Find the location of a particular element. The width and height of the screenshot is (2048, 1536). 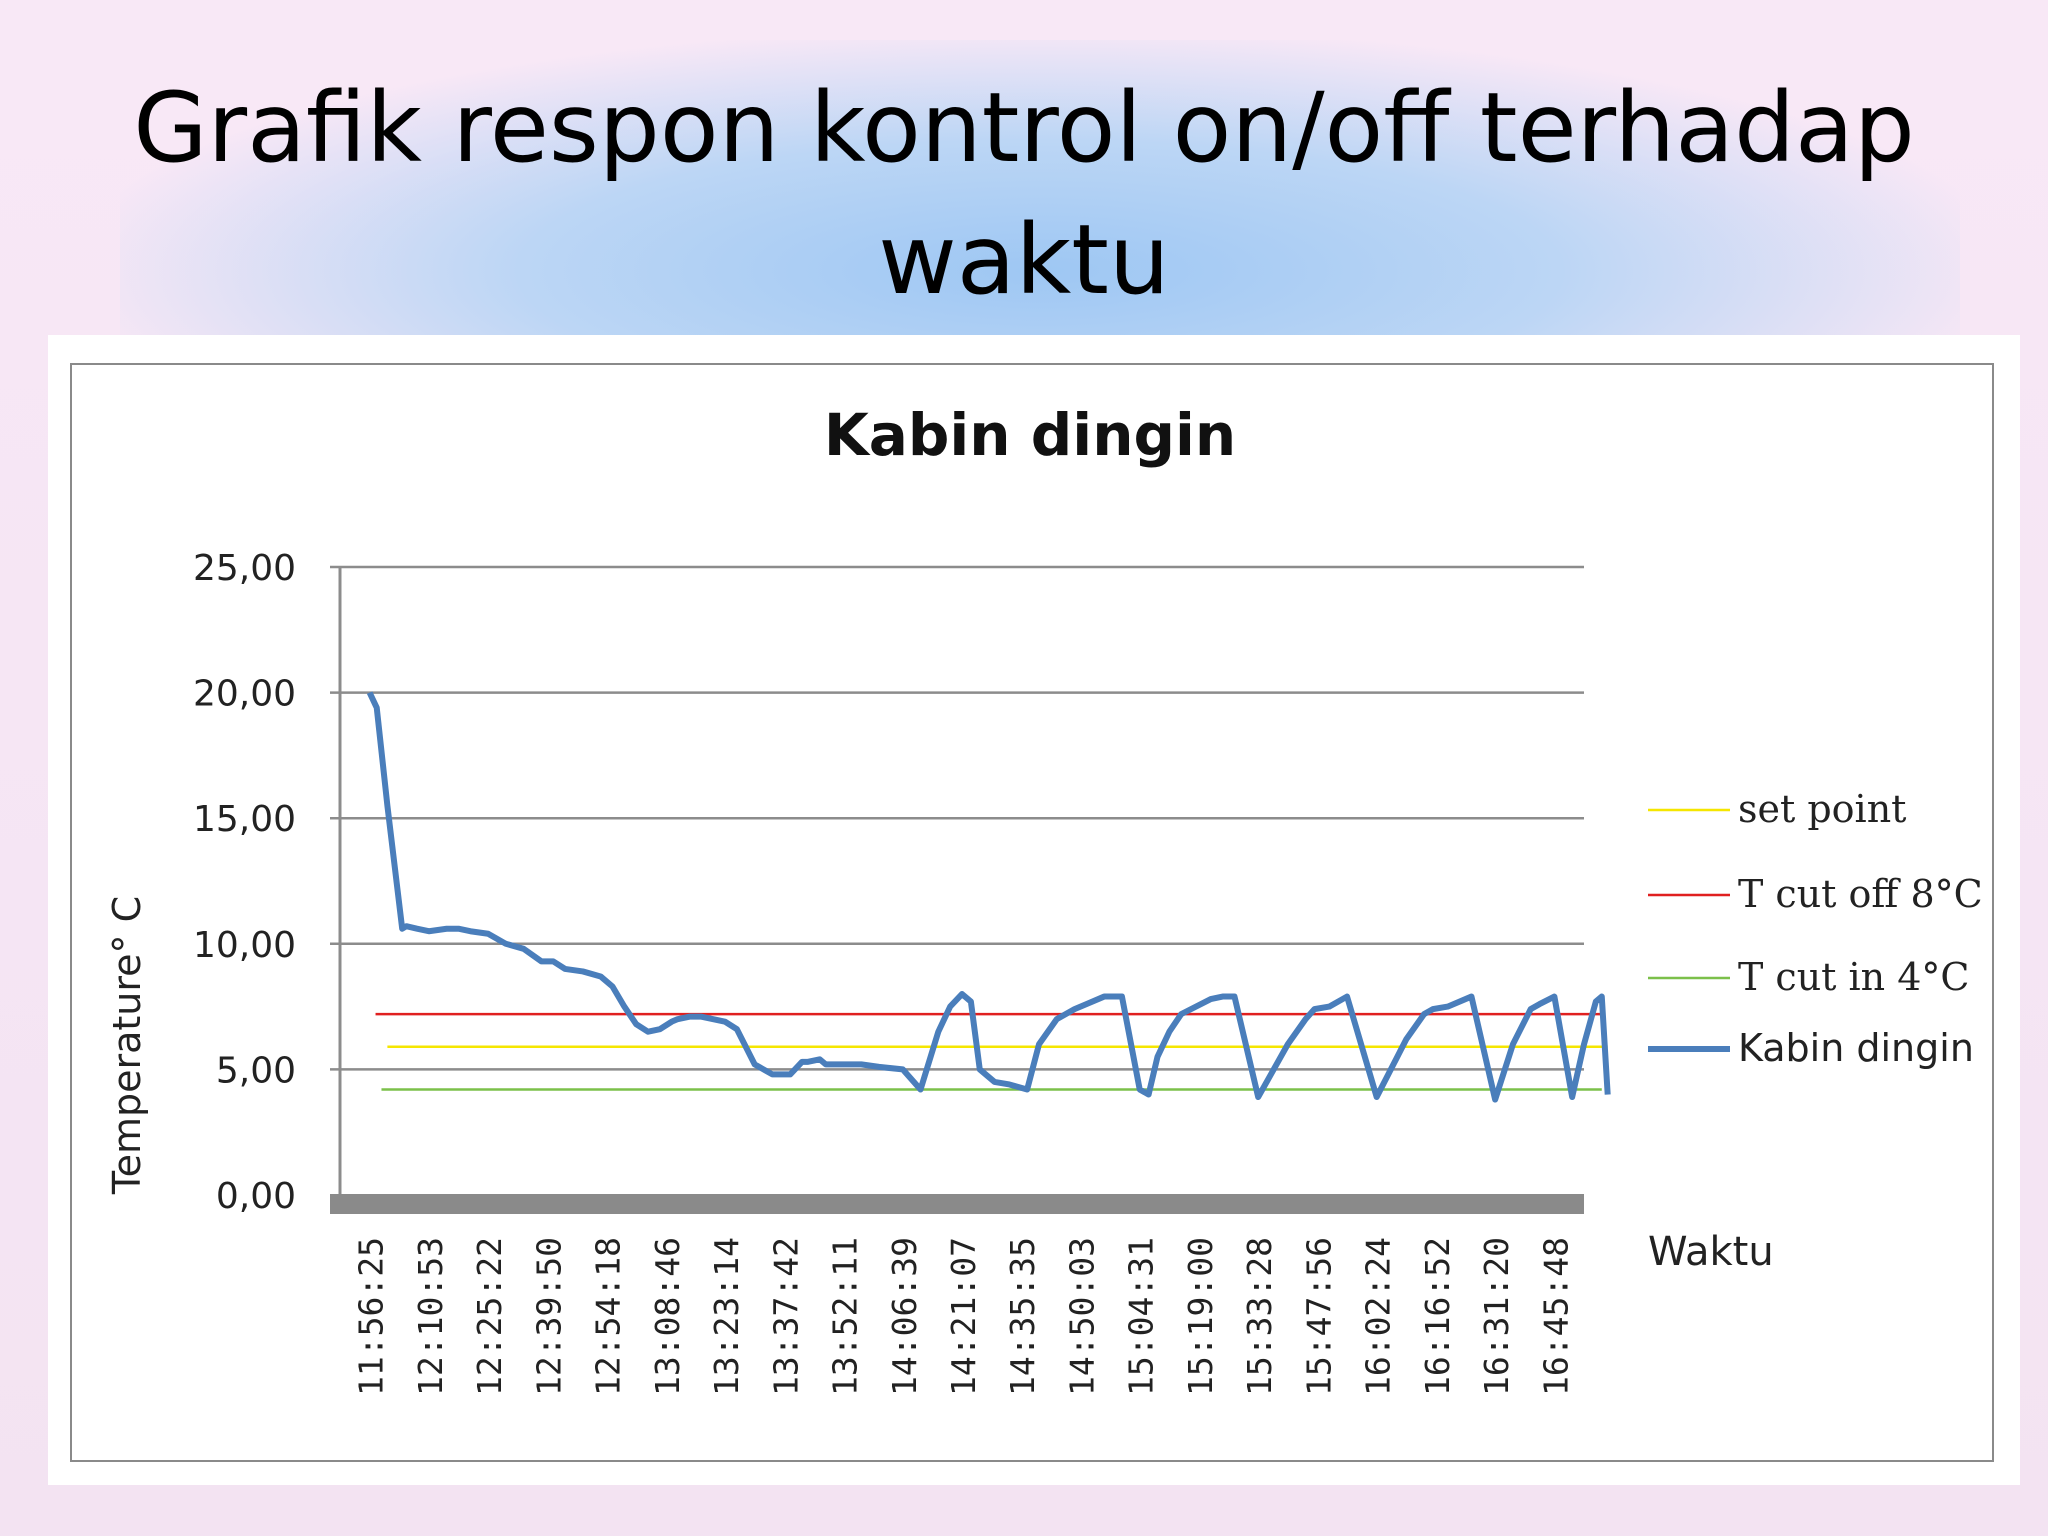

legend-label: Kabin dingin is located at coordinates (1856, 1048).